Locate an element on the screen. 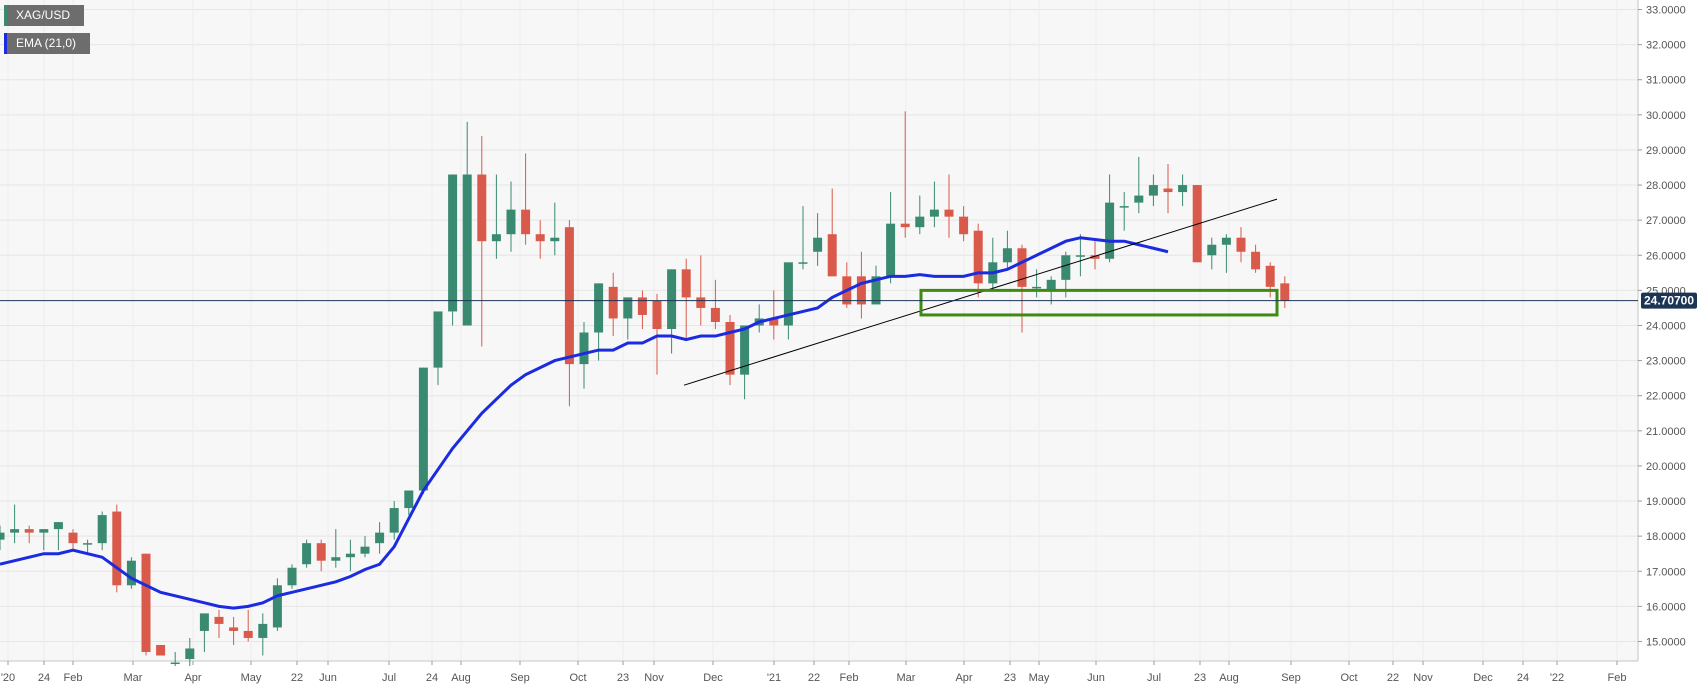 Image resolution: width=1707 pixels, height=692 pixels. legend-symbol-swatch is located at coordinates (5, 15).